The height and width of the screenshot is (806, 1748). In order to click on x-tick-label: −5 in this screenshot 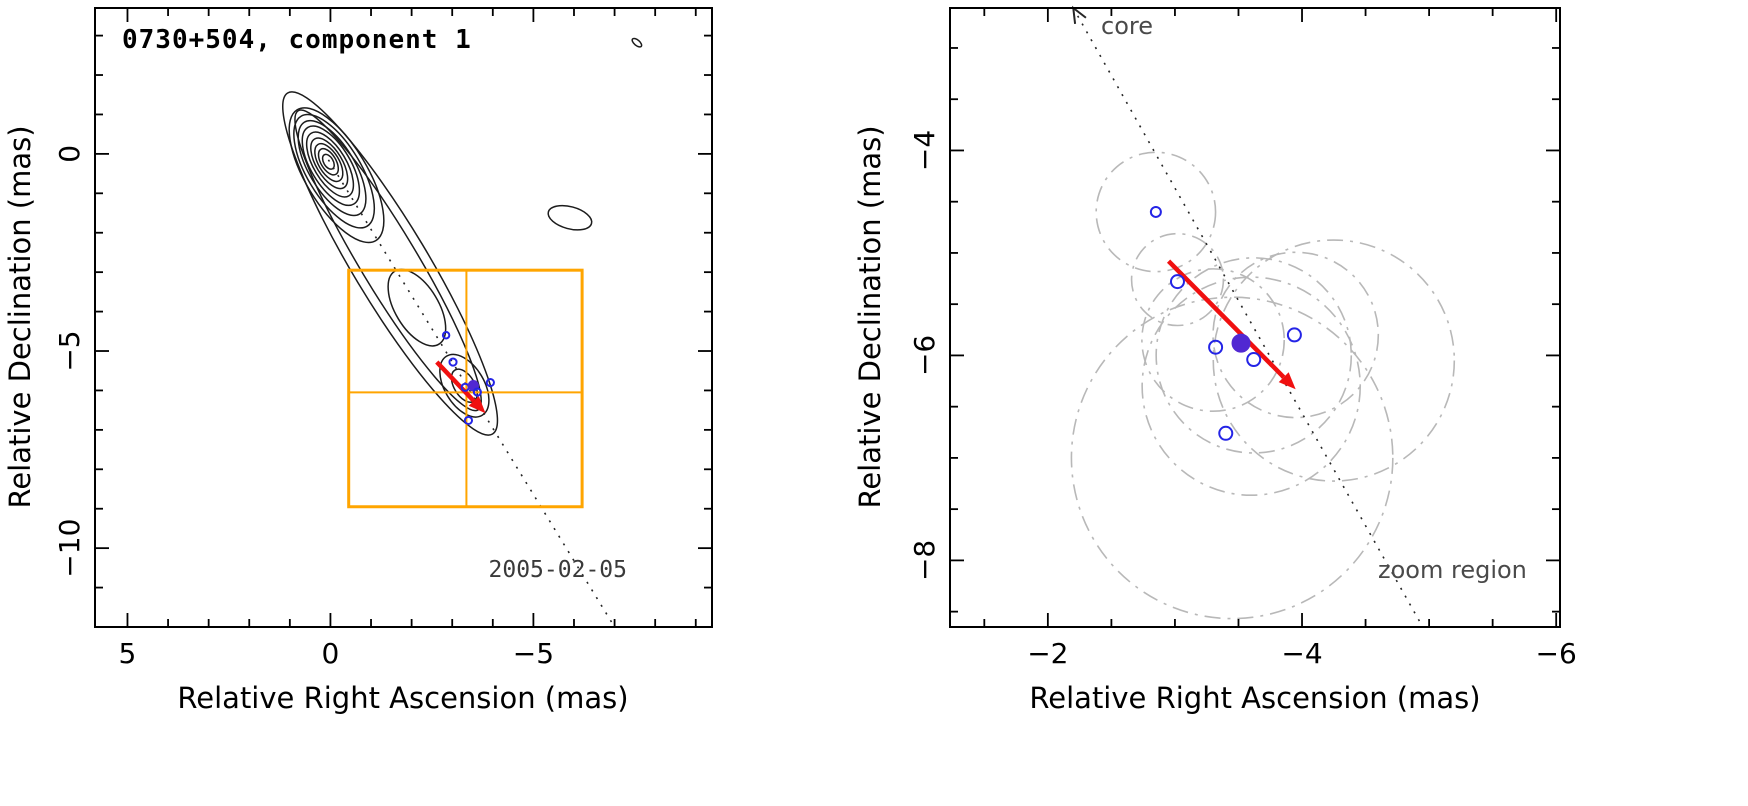, I will do `click(533, 653)`.